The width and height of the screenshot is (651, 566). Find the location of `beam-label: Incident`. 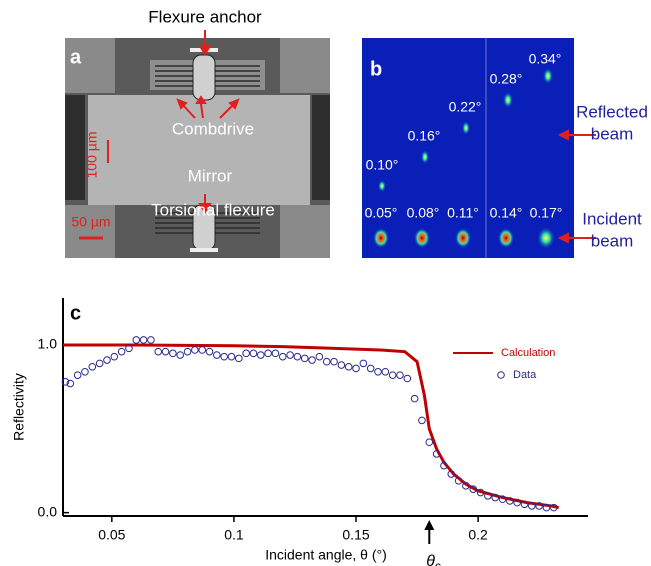

beam-label: Incident is located at coordinates (612, 218).